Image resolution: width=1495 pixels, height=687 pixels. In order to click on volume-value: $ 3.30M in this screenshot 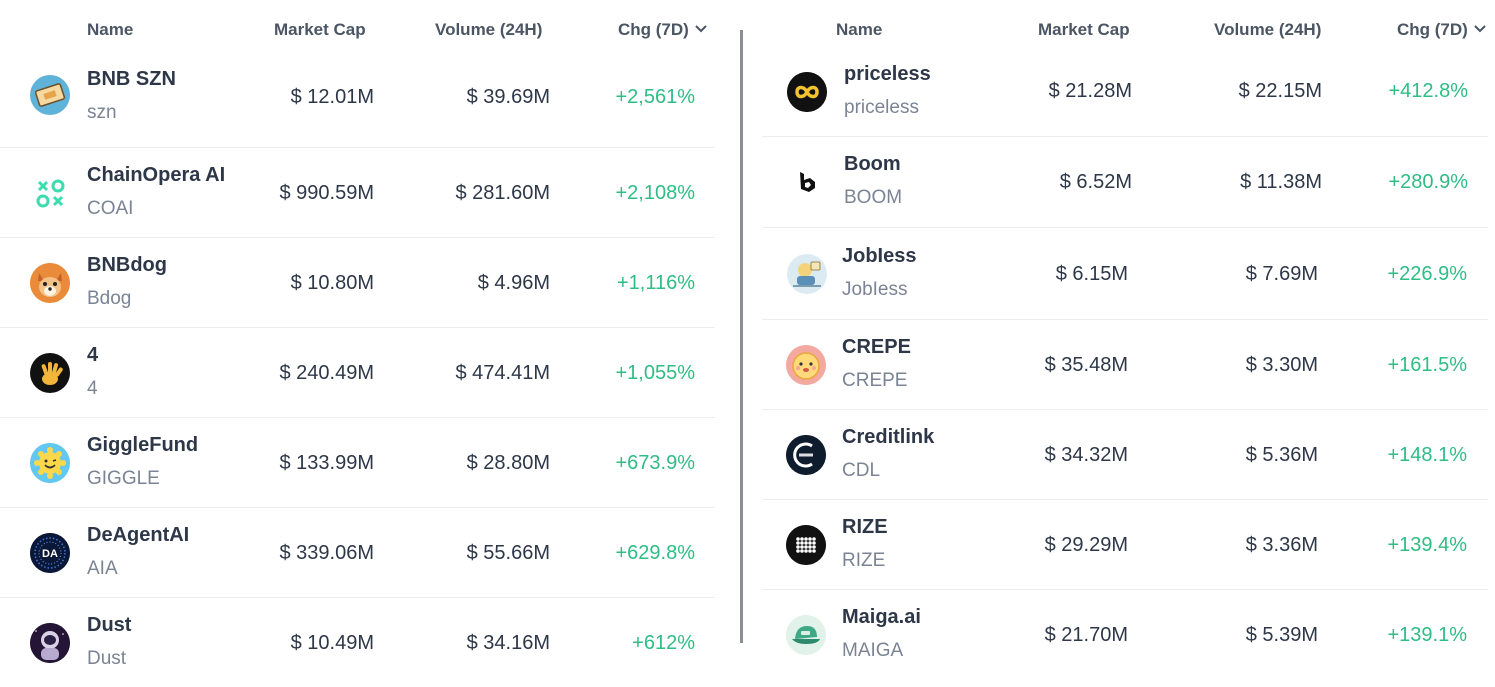, I will do `click(1281, 365)`.